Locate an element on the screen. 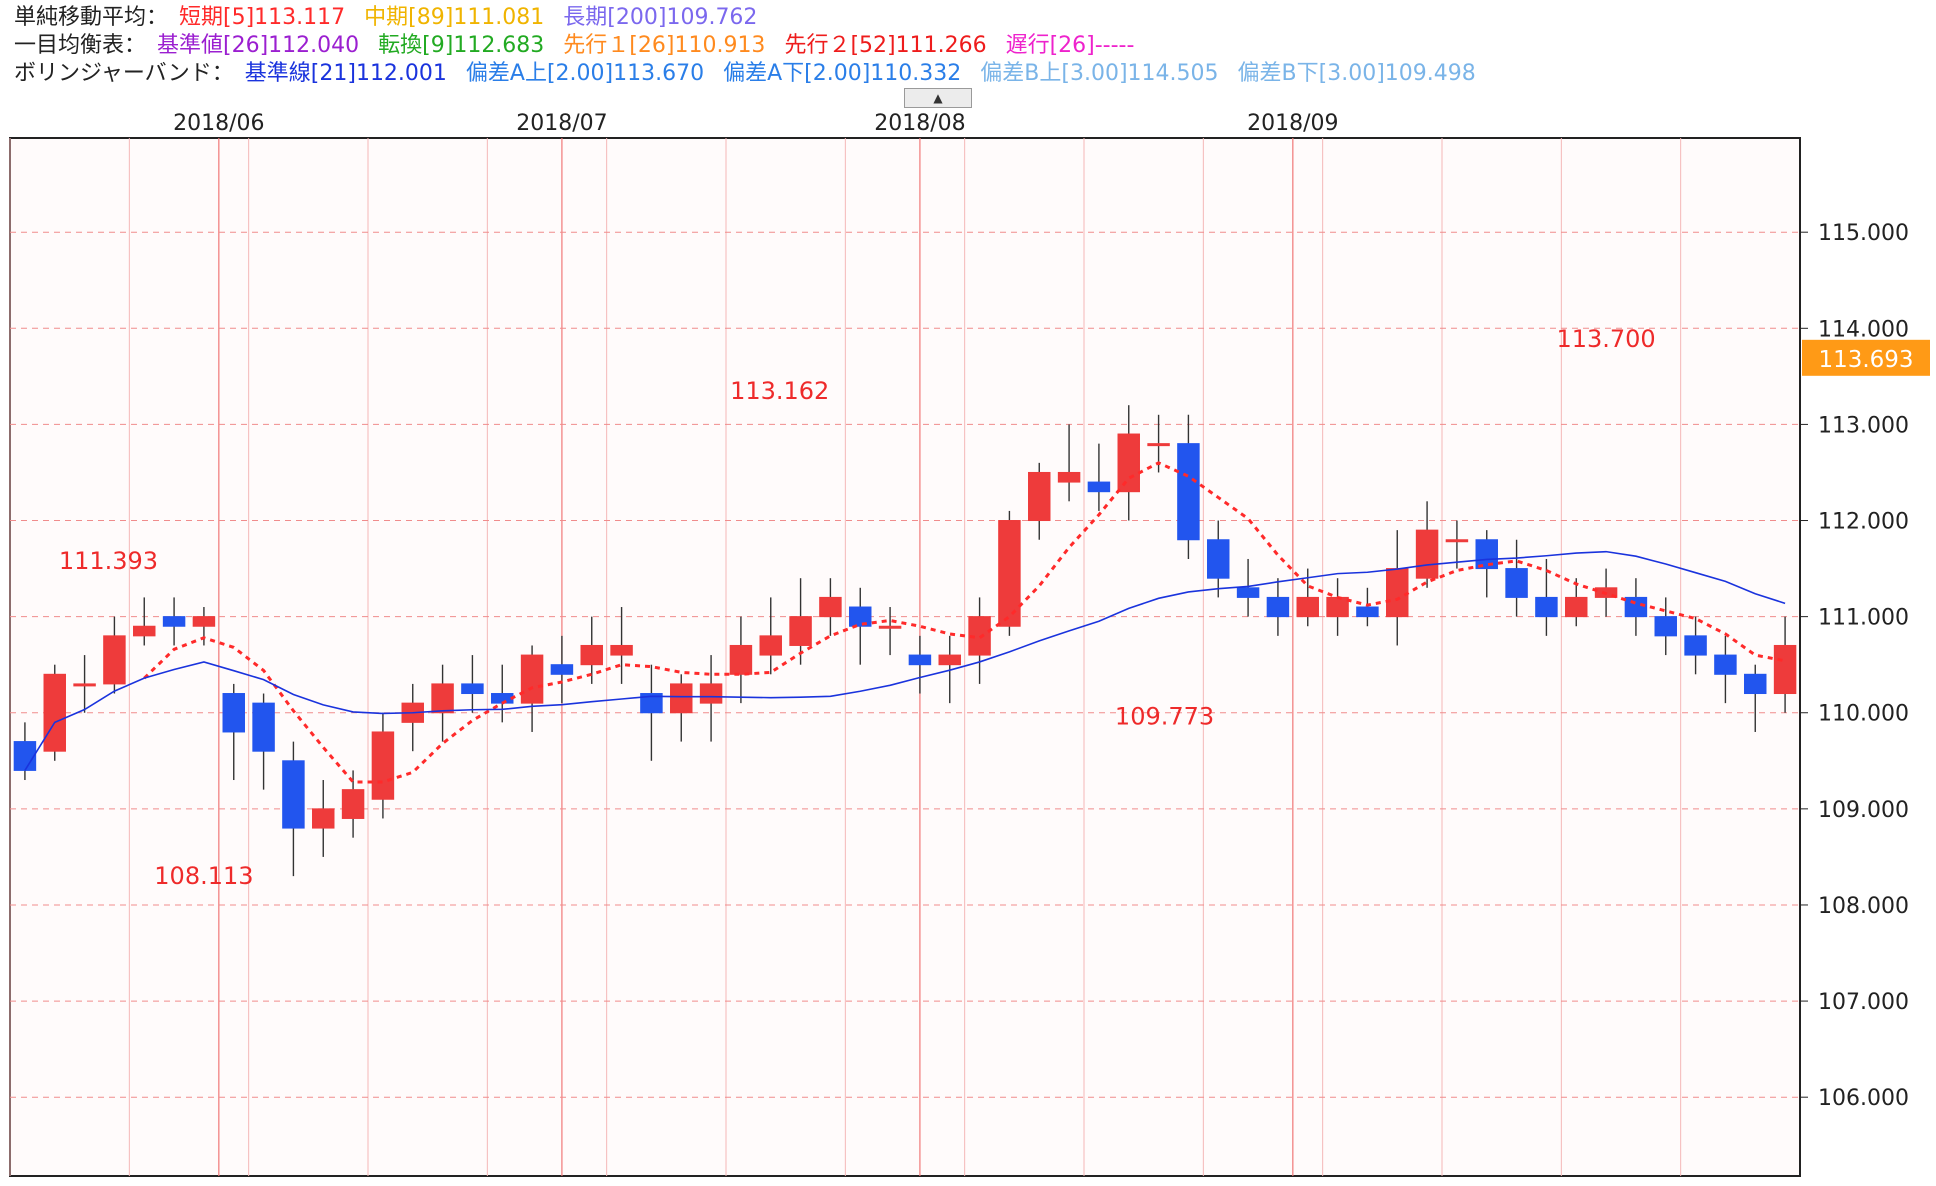 The width and height of the screenshot is (1936, 1186). legend-ichimoku-conversion: 転換[9]112.683 is located at coordinates (461, 45).